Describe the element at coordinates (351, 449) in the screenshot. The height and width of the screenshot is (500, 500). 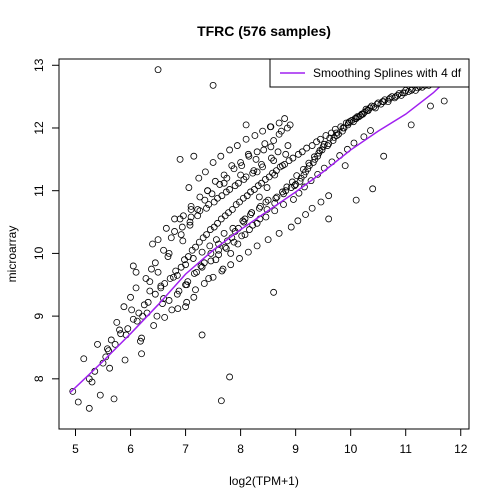
I see `x-tick-label: 10` at that location.